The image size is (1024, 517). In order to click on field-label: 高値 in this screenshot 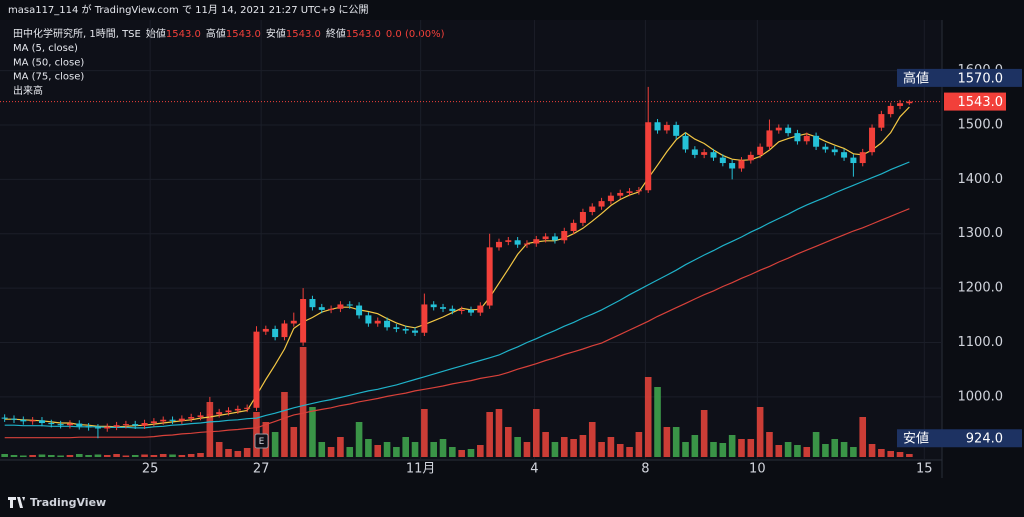, I will do `click(216, 33)`.